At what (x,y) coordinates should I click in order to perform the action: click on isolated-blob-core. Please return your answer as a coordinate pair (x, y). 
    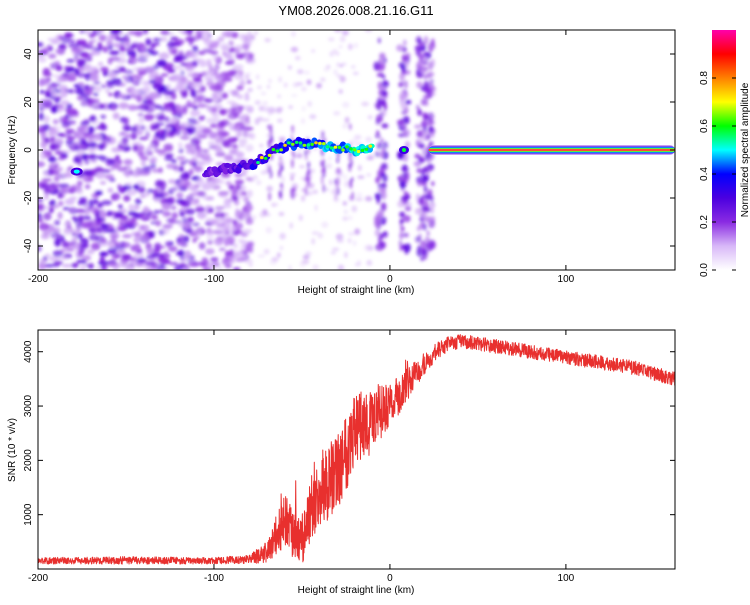
    Looking at the image, I should click on (76, 171).